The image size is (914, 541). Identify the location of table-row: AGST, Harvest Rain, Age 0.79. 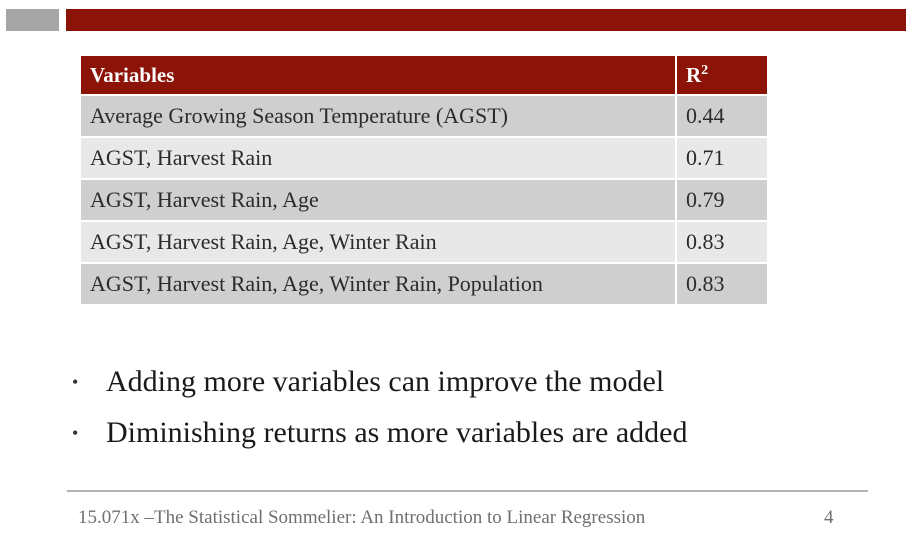
(424, 200).